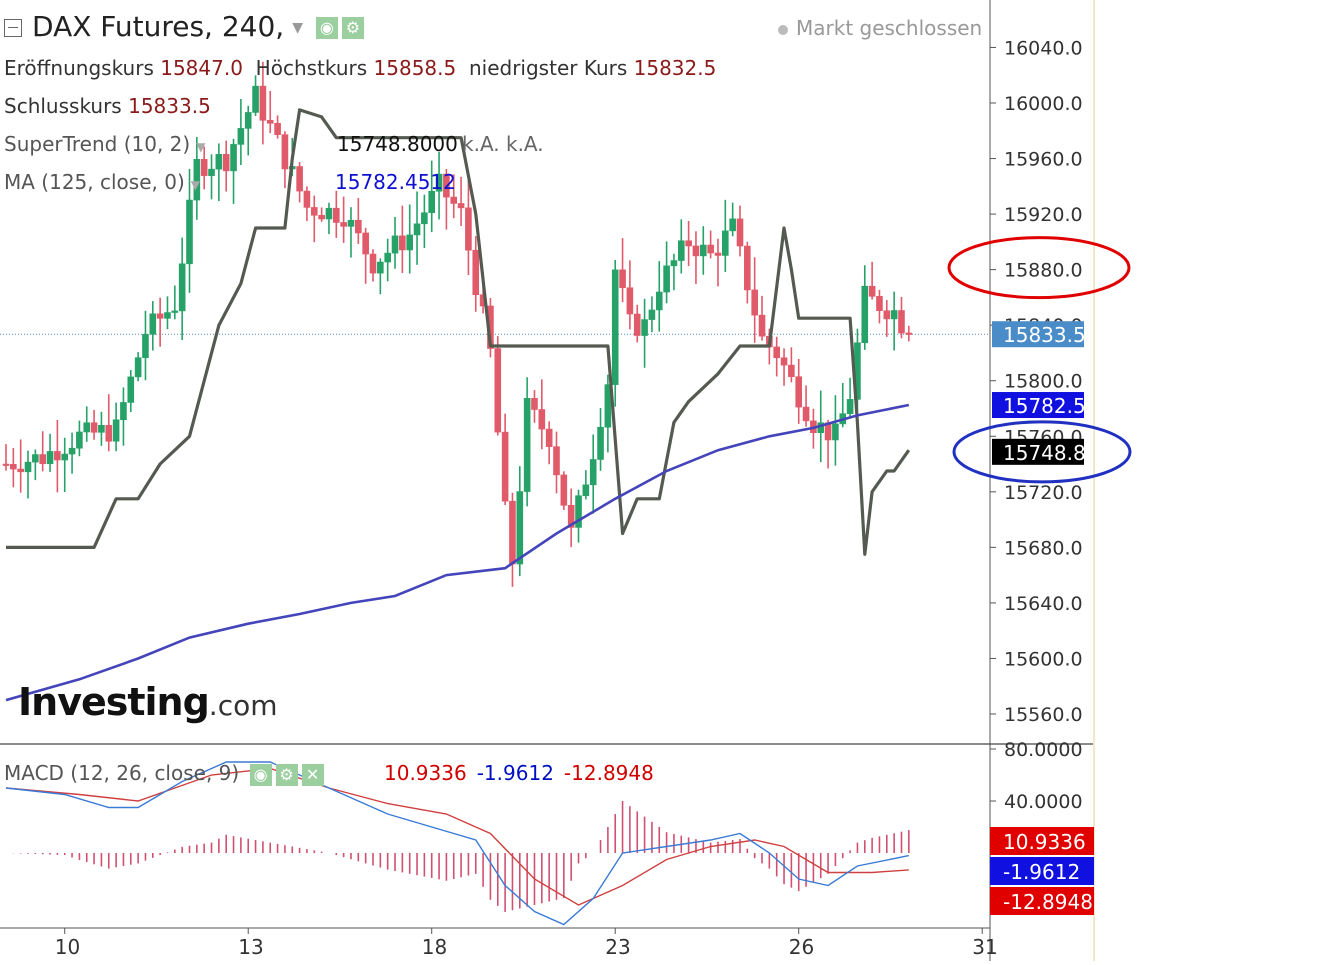 Image resolution: width=1330 pixels, height=965 pixels. I want to click on histogram-value: -12.8948, so click(608, 773).